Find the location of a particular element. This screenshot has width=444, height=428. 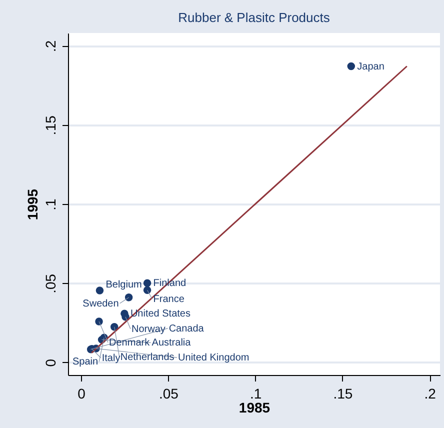

annotation: Australia is located at coordinates (172, 343).